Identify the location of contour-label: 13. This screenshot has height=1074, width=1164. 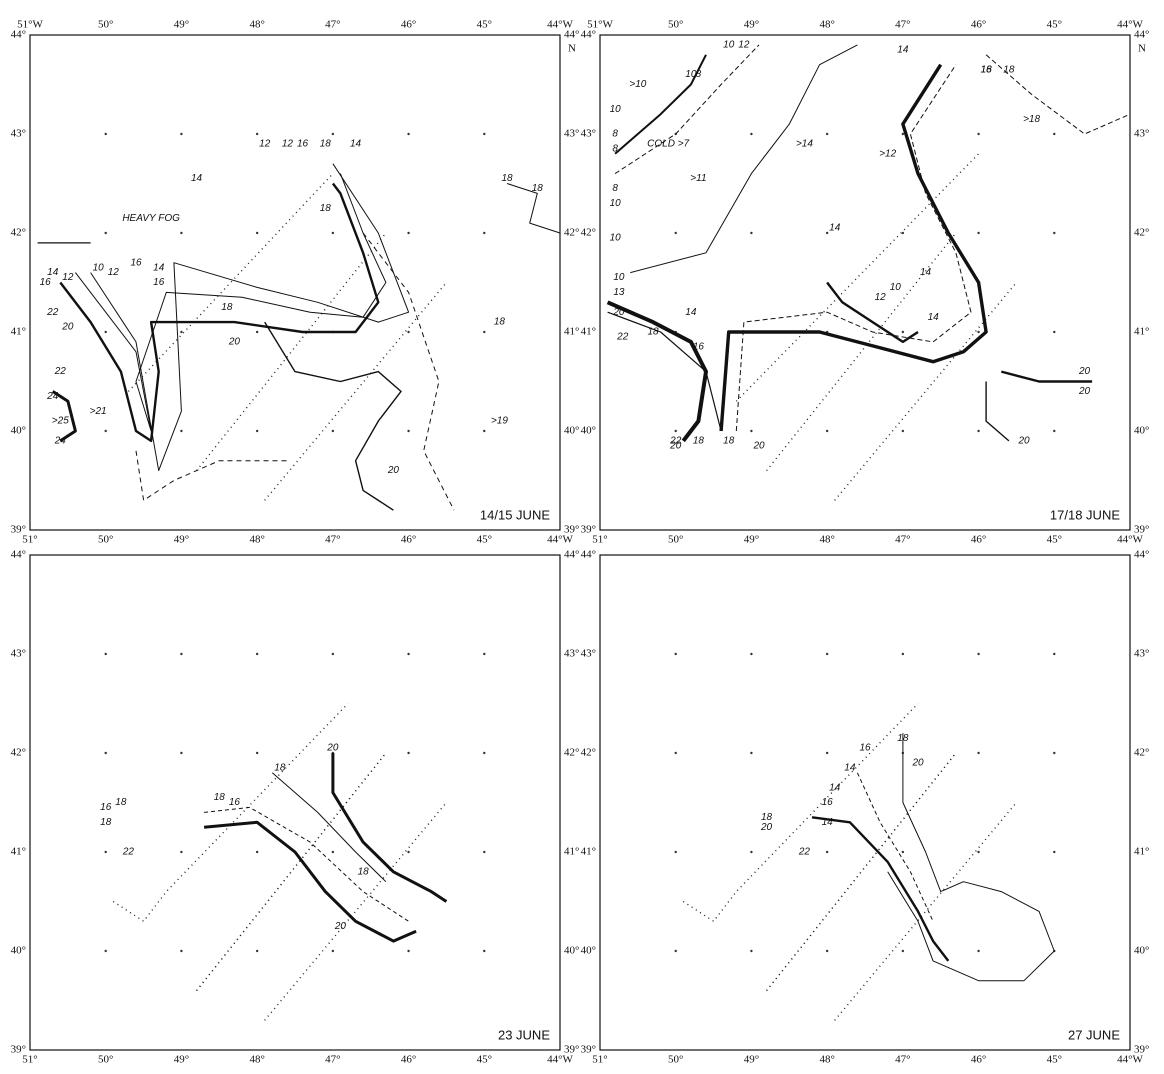
(619, 292).